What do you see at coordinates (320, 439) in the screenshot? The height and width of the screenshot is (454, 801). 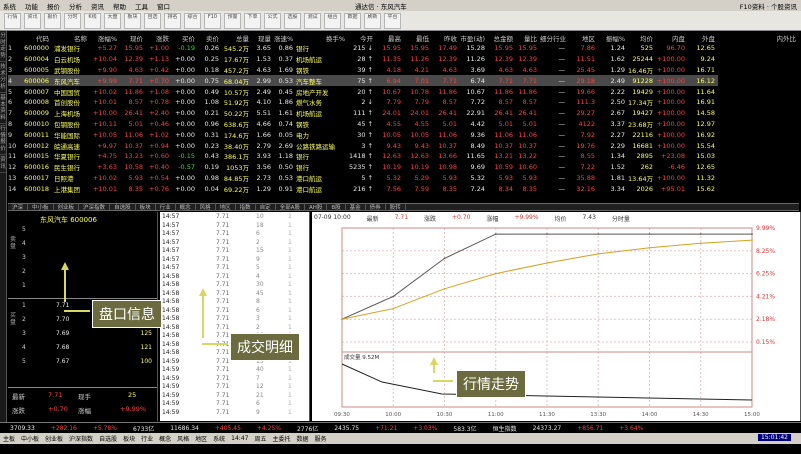 I see `status2-item: 服务` at bounding box center [320, 439].